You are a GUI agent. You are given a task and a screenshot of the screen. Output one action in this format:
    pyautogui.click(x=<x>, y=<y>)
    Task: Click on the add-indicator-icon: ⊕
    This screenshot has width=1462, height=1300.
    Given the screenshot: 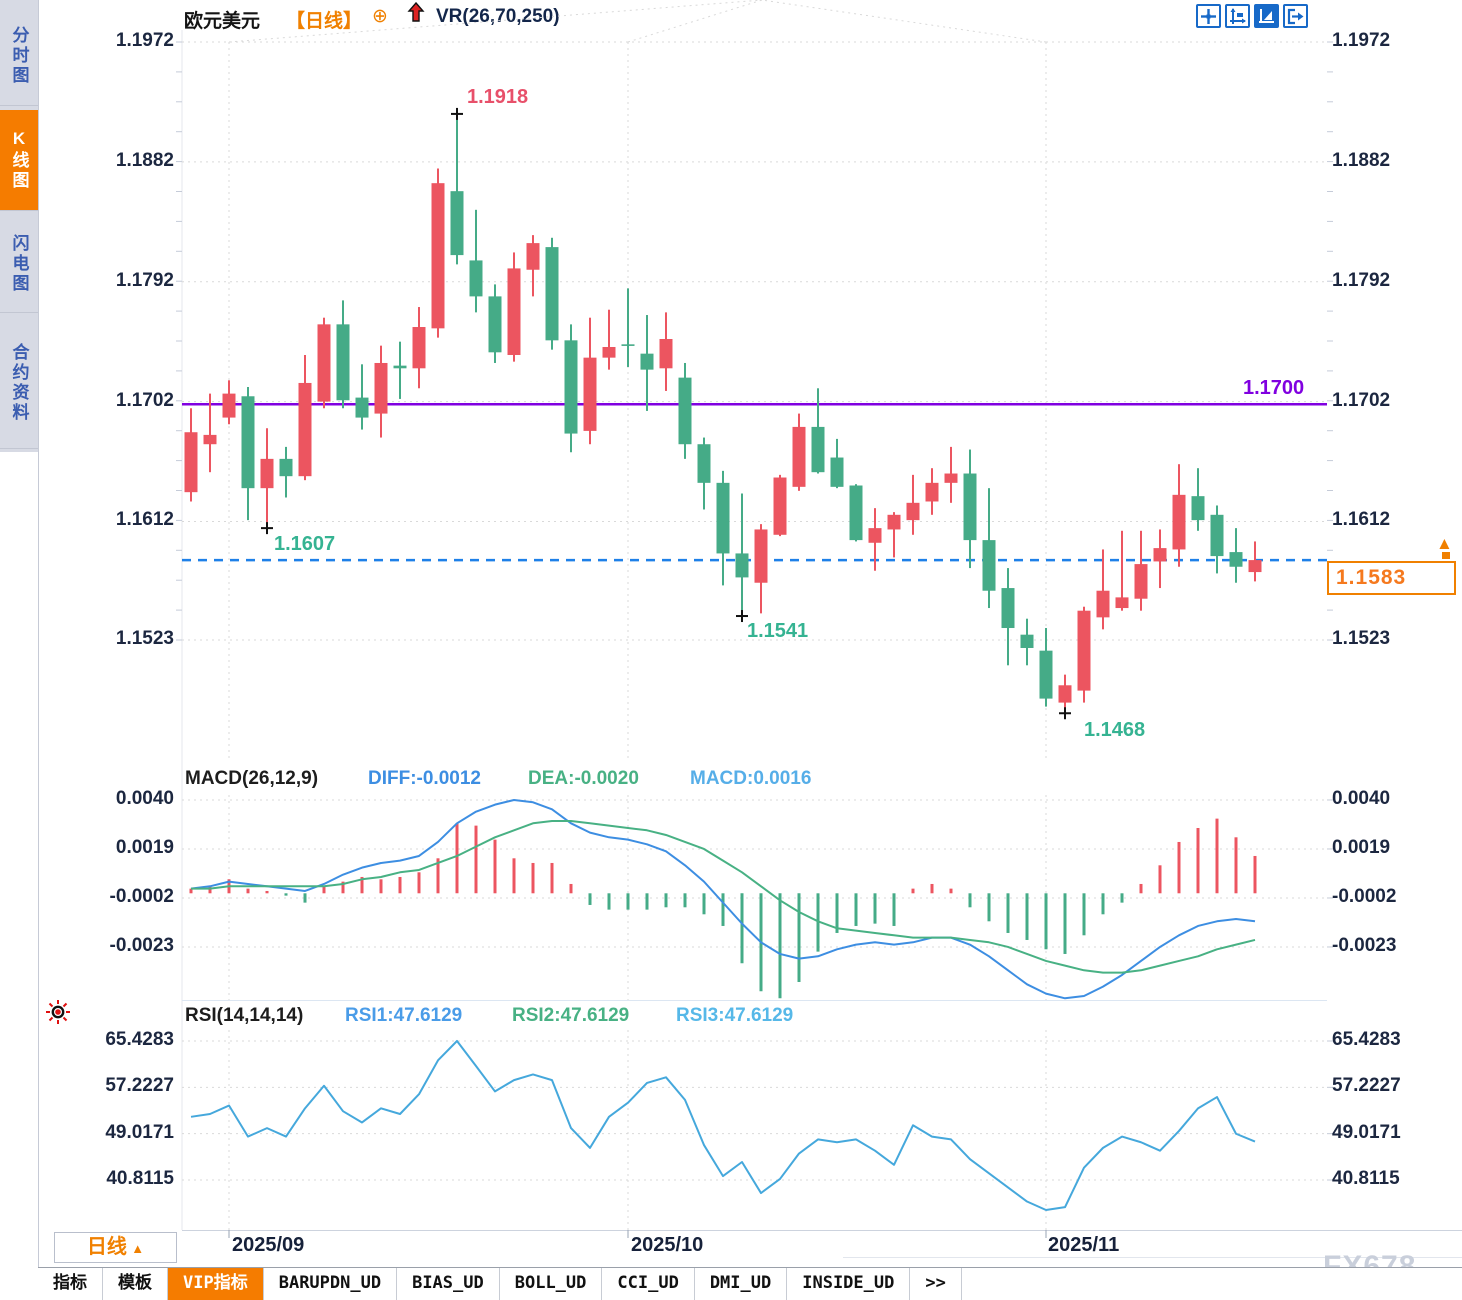 What is the action you would take?
    pyautogui.click(x=380, y=16)
    